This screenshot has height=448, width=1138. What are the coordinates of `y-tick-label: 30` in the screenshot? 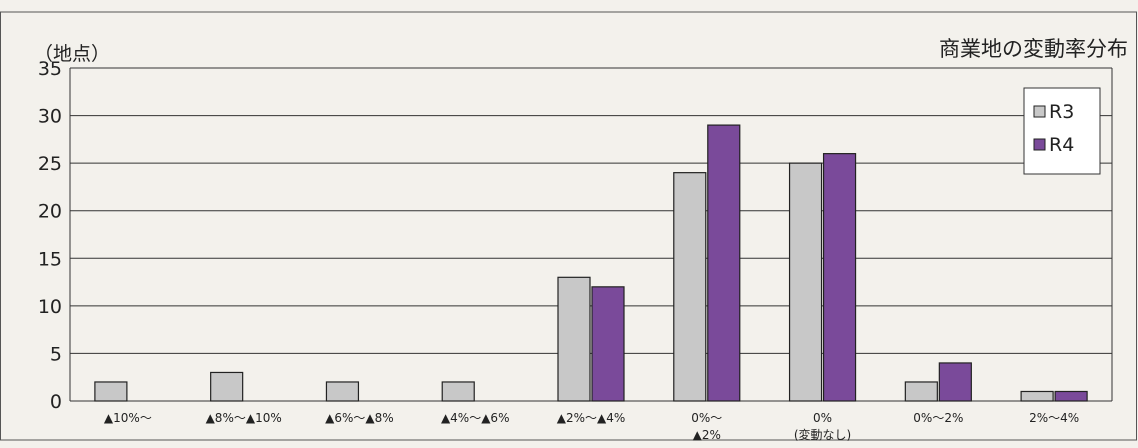 It's located at (50, 117).